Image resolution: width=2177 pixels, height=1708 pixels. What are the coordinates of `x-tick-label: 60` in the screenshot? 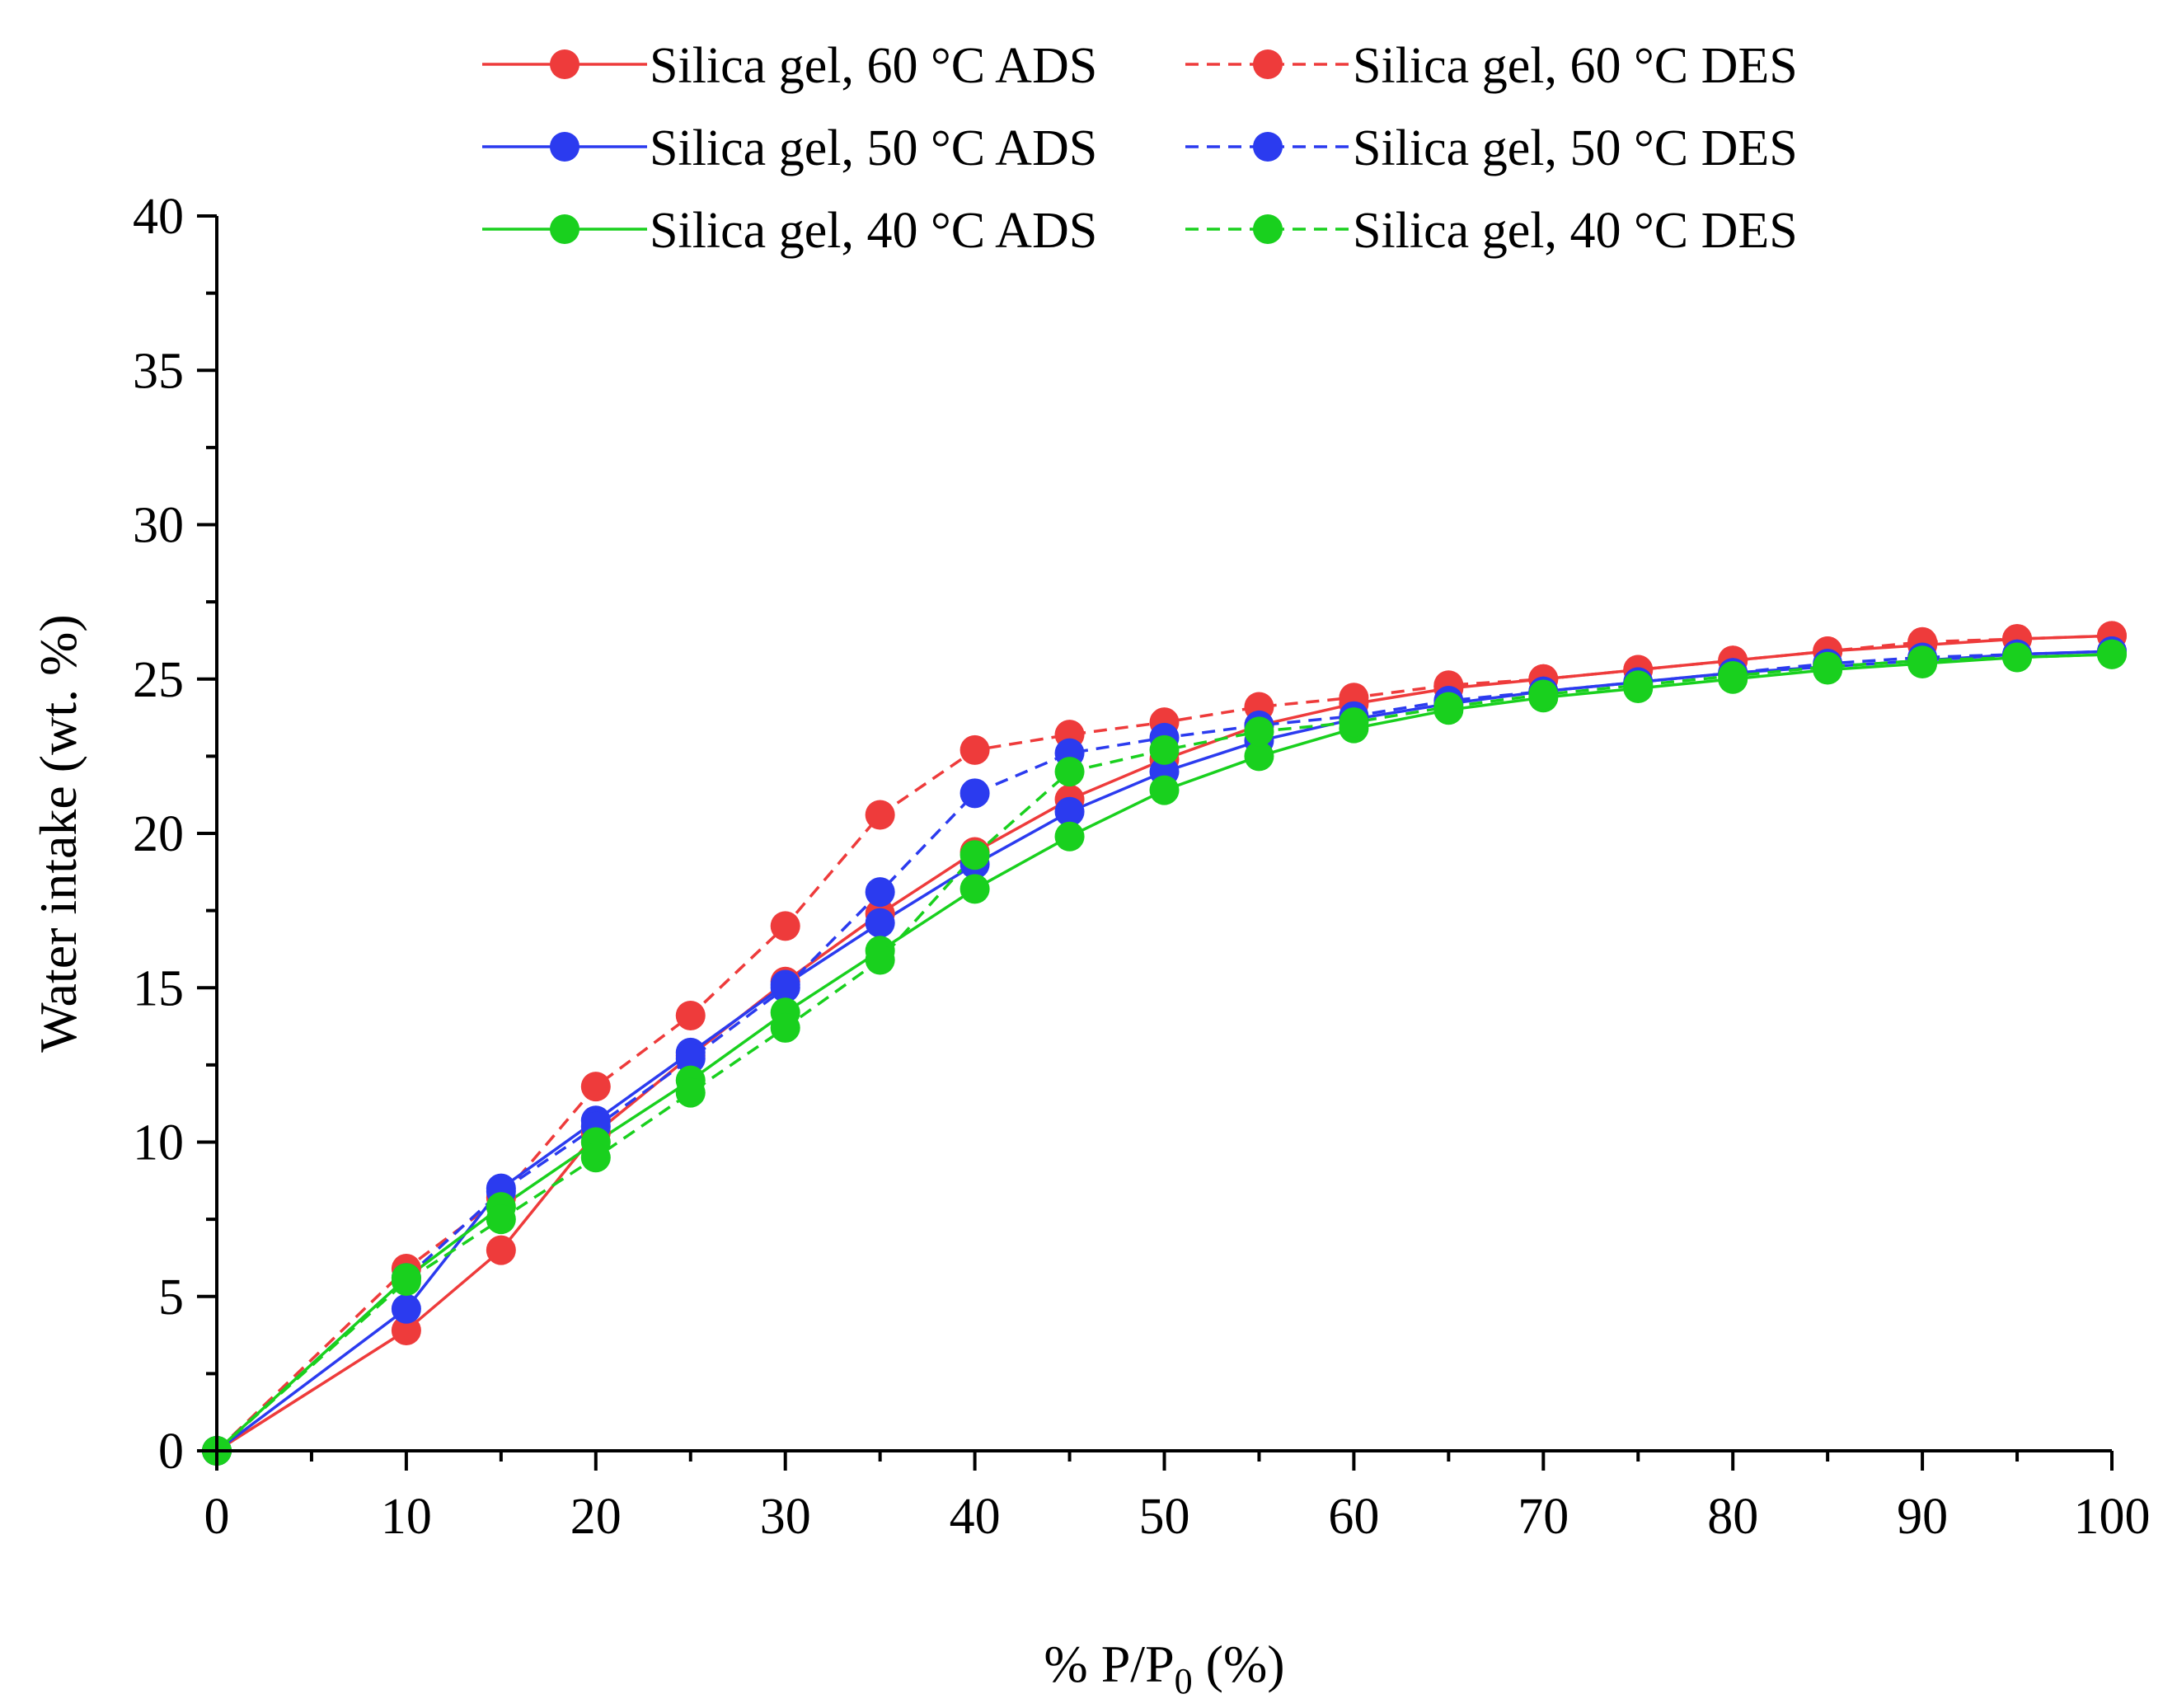 It's located at (1353, 1517).